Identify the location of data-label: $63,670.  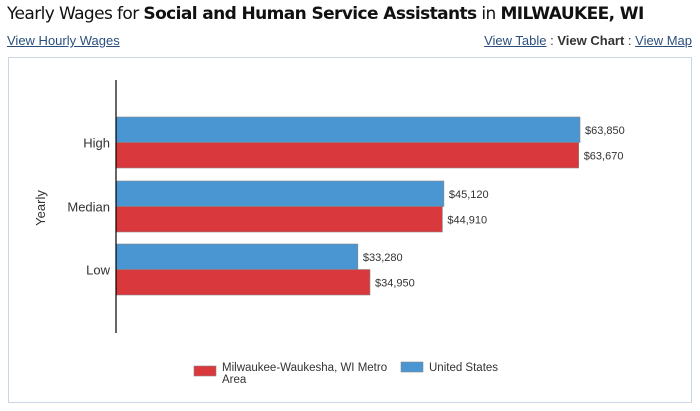
(604, 156).